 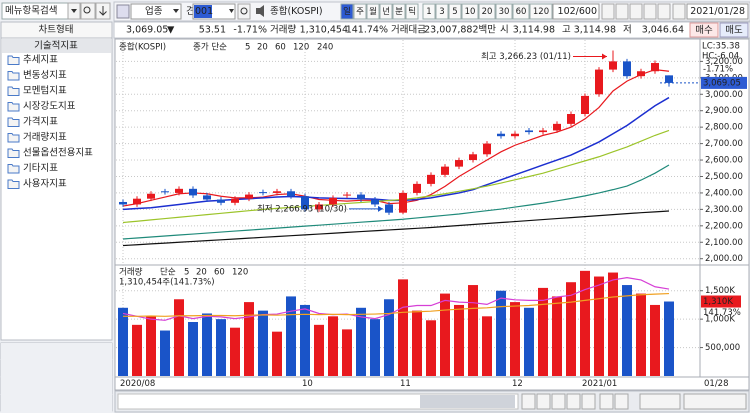 I want to click on y-tick-label: 2,500.00, so click(x=724, y=177).